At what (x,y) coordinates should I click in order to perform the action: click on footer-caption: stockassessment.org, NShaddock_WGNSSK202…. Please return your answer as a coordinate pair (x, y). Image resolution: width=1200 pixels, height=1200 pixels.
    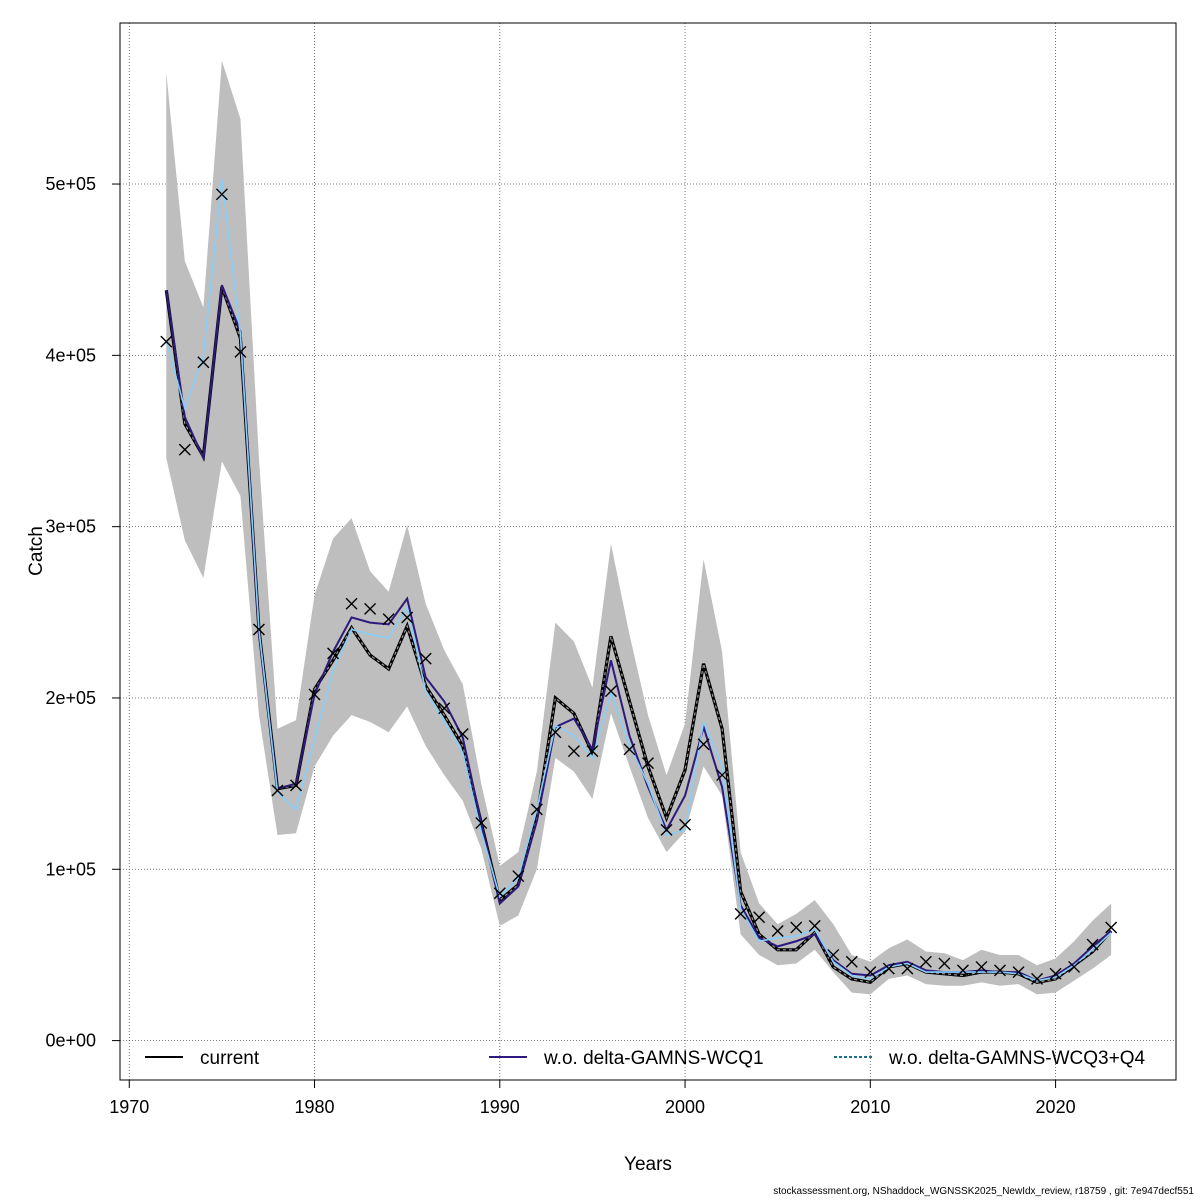
    Looking at the image, I should click on (983, 1191).